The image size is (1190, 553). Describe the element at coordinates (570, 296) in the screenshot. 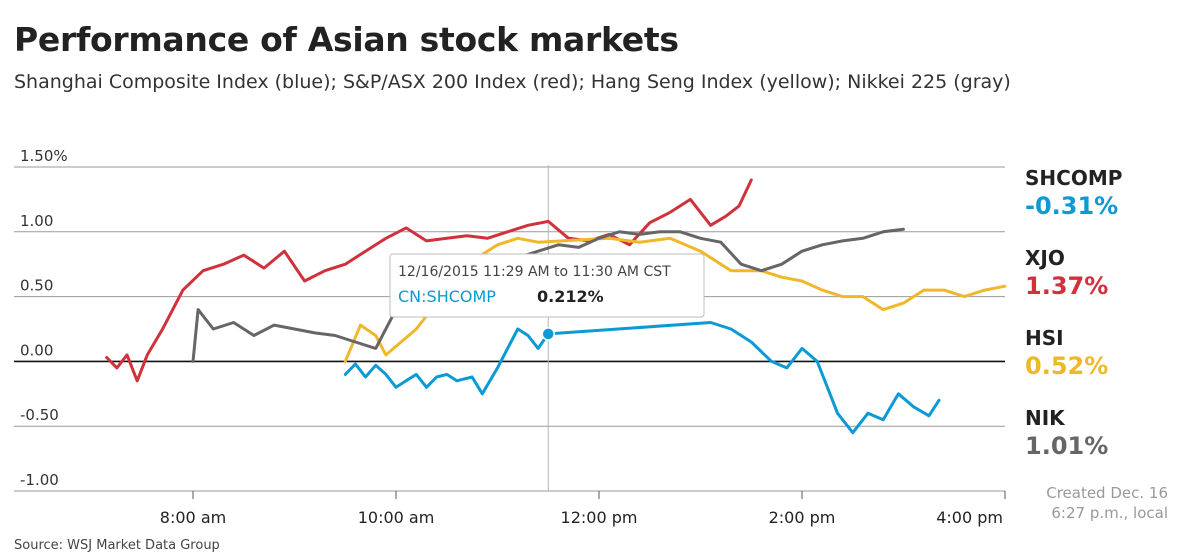

I see `tooltip-value: 0.212%` at that location.